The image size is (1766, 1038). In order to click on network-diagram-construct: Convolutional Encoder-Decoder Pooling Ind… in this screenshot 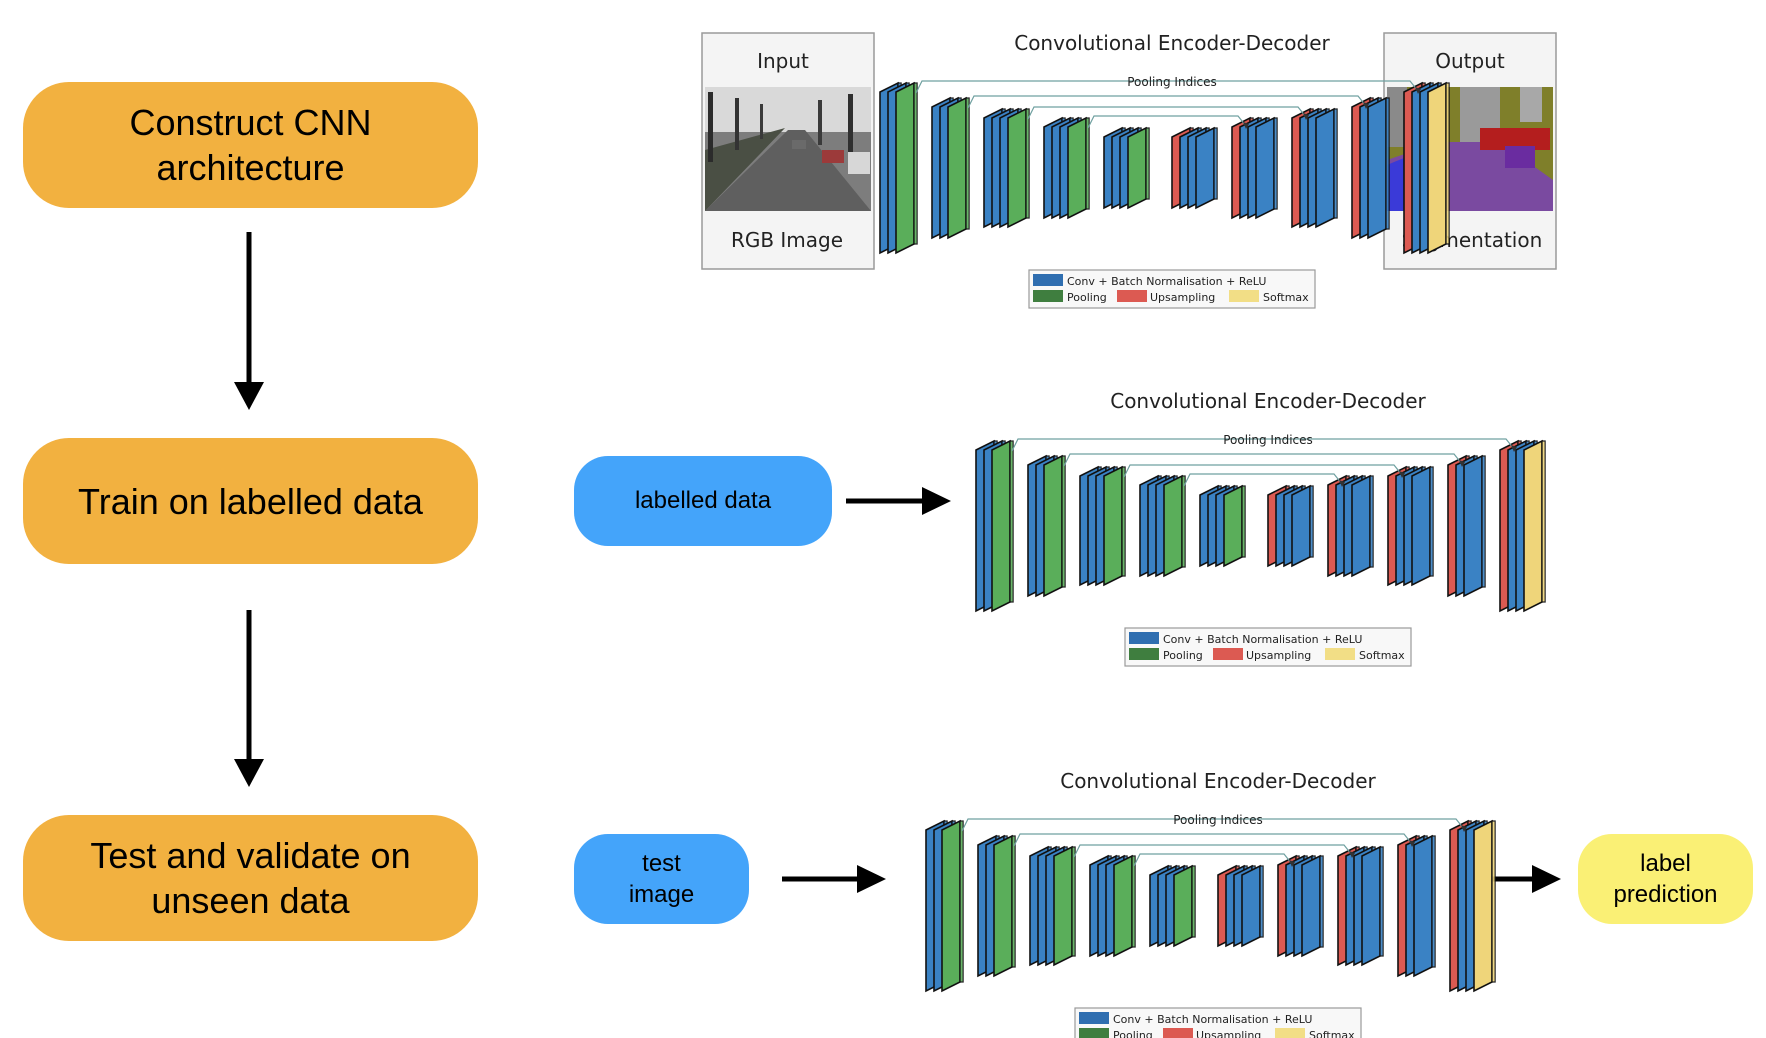, I will do `click(1164, 170)`.